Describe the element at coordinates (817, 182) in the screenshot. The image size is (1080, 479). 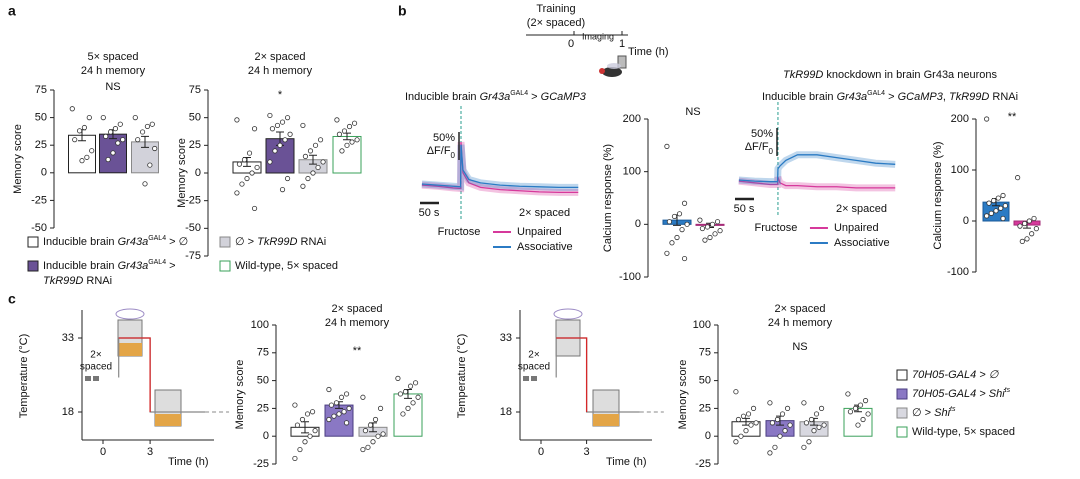
I see `trace` at that location.